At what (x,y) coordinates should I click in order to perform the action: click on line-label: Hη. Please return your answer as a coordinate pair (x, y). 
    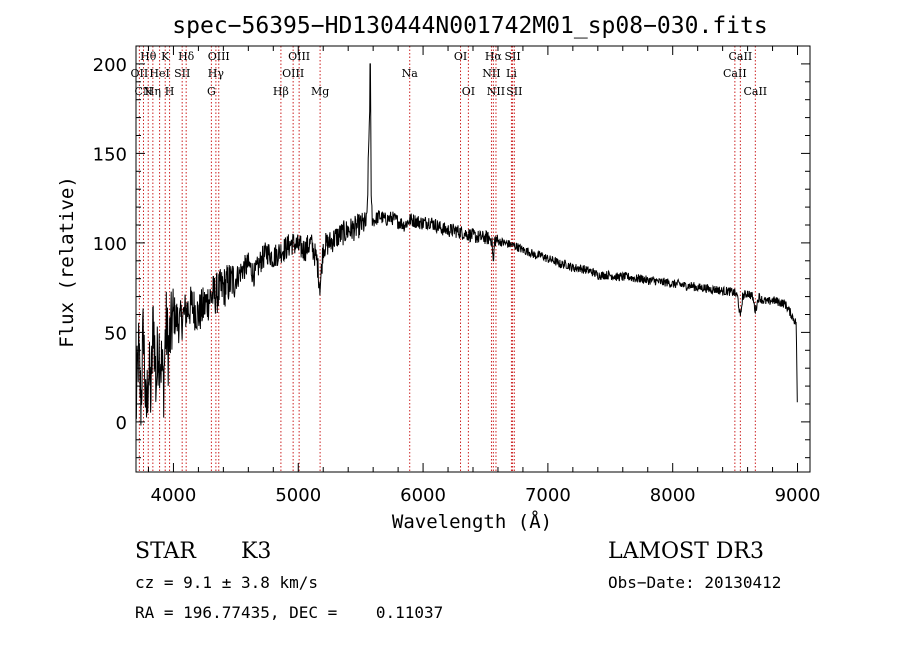
    Looking at the image, I should click on (153, 91).